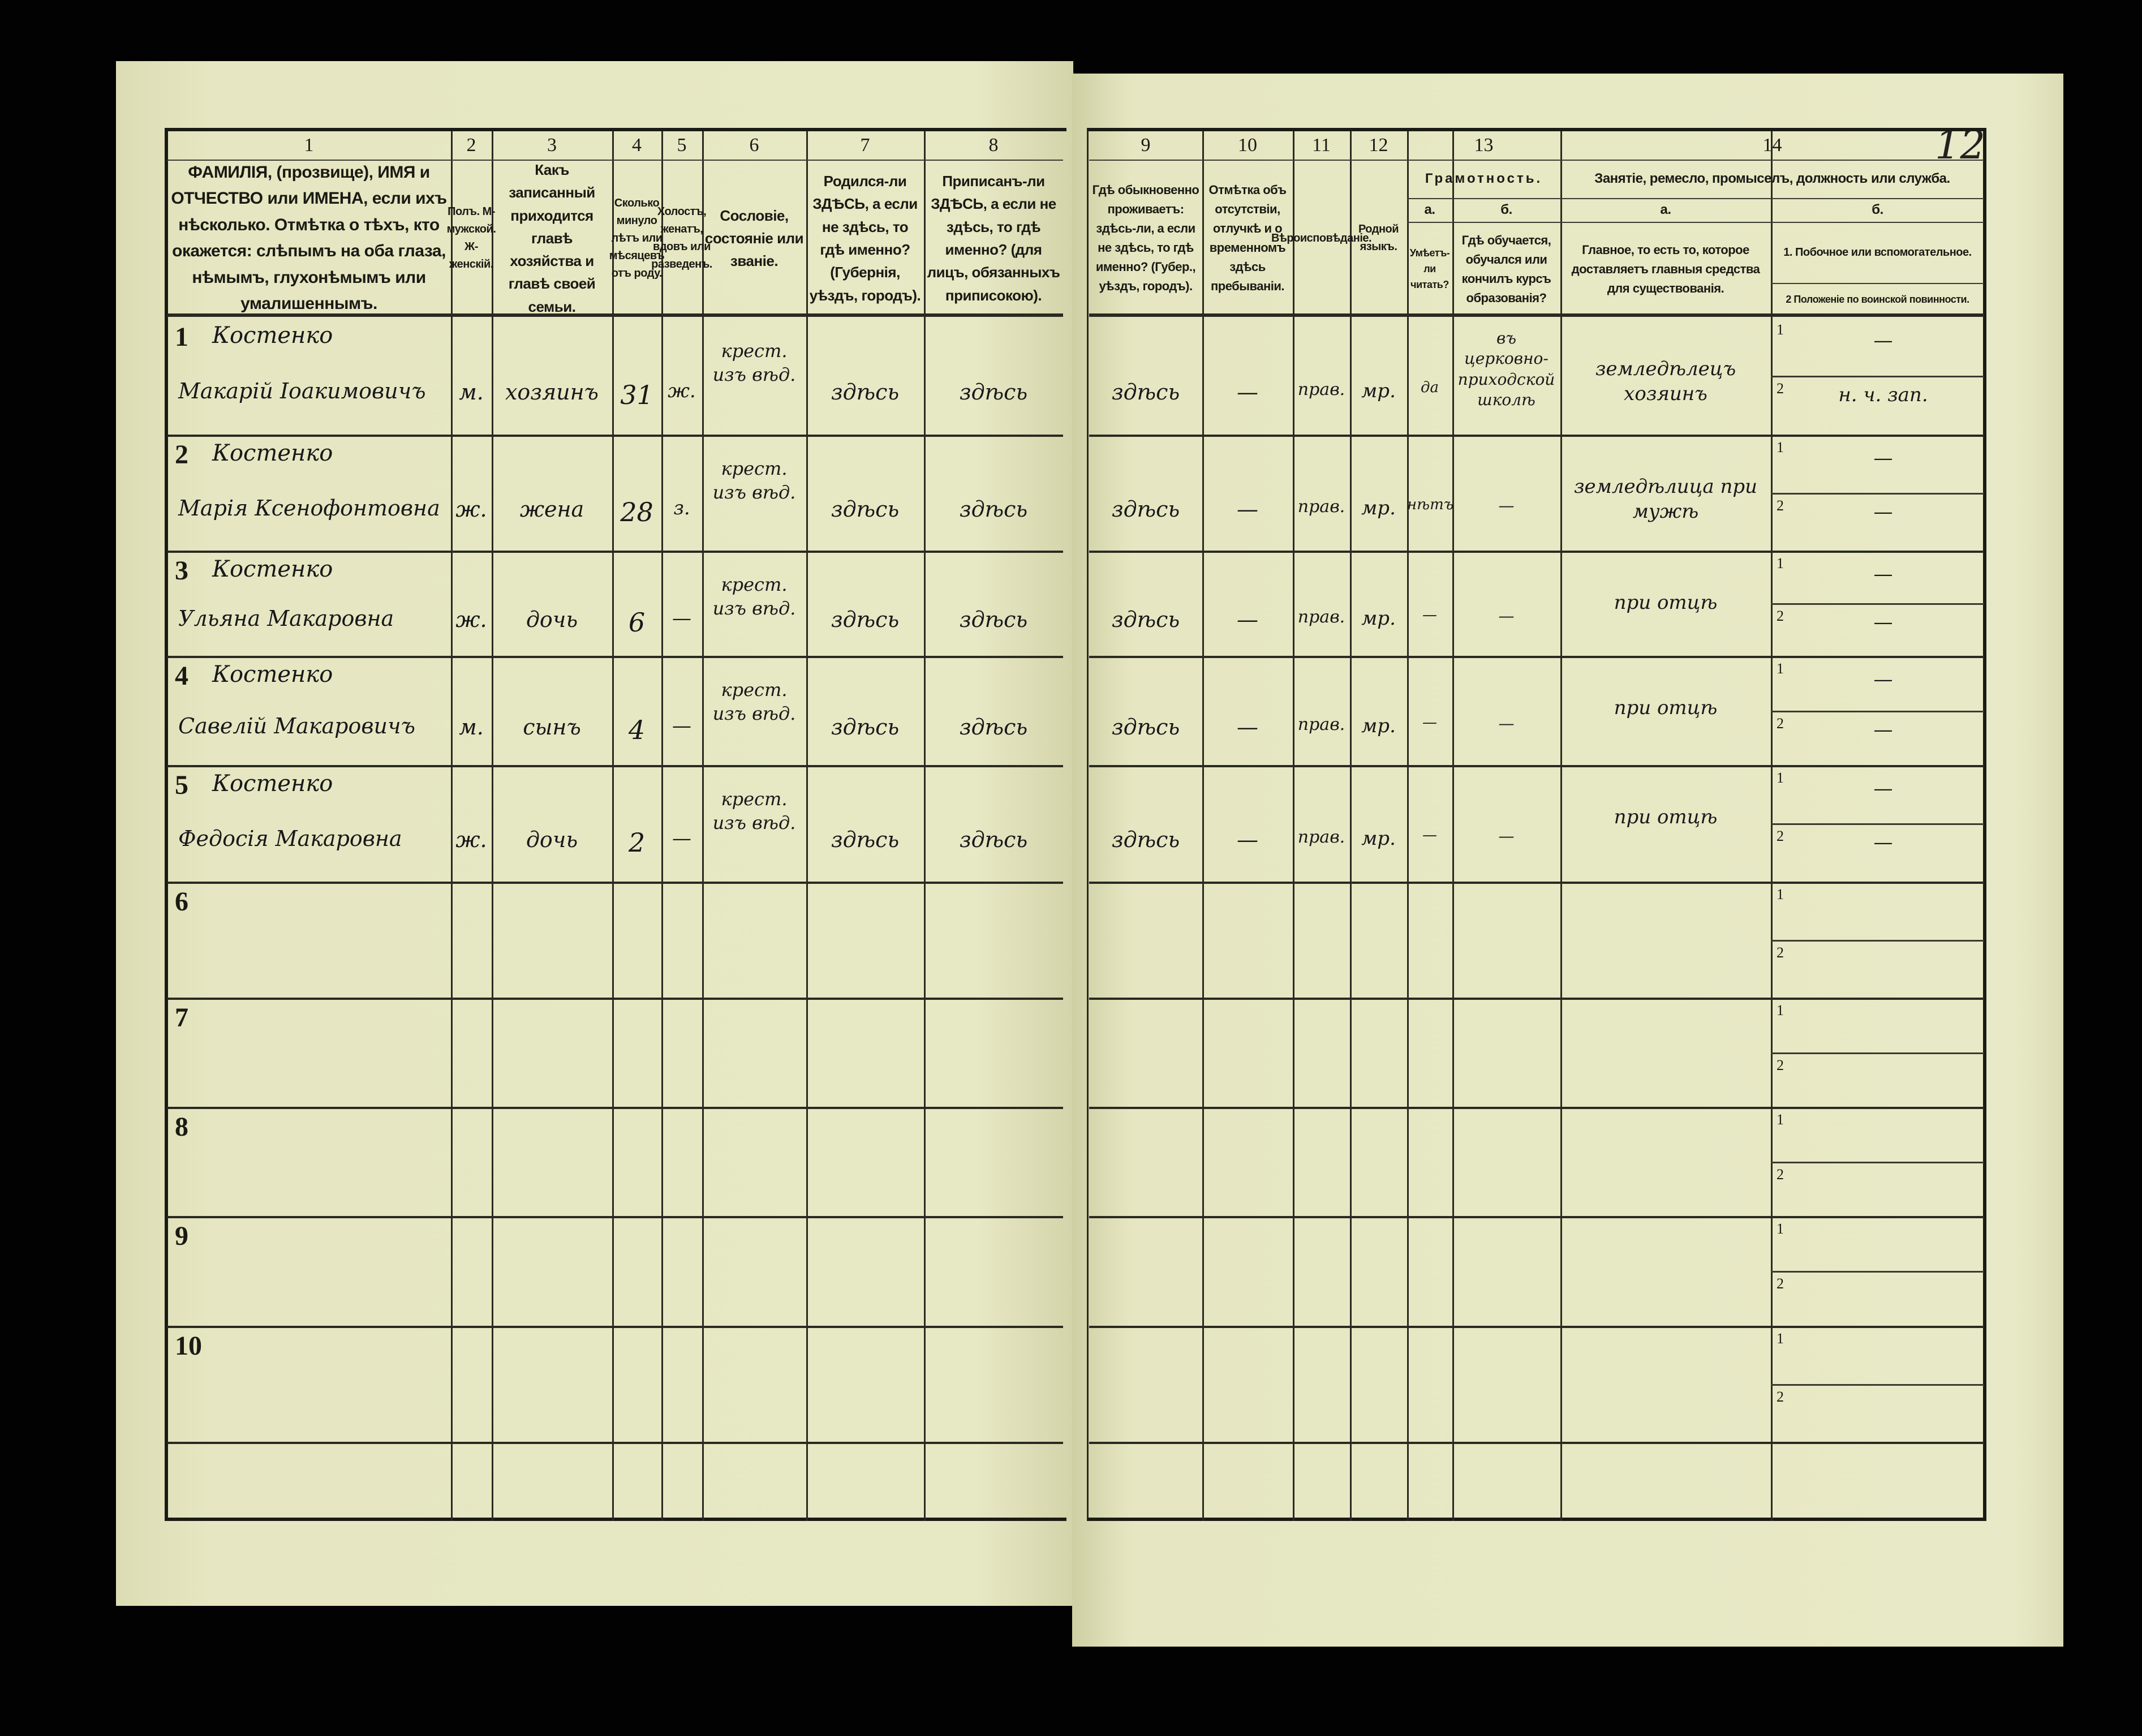  Describe the element at coordinates (681, 507) in the screenshot. I see `marital-status-cell: з.` at that location.